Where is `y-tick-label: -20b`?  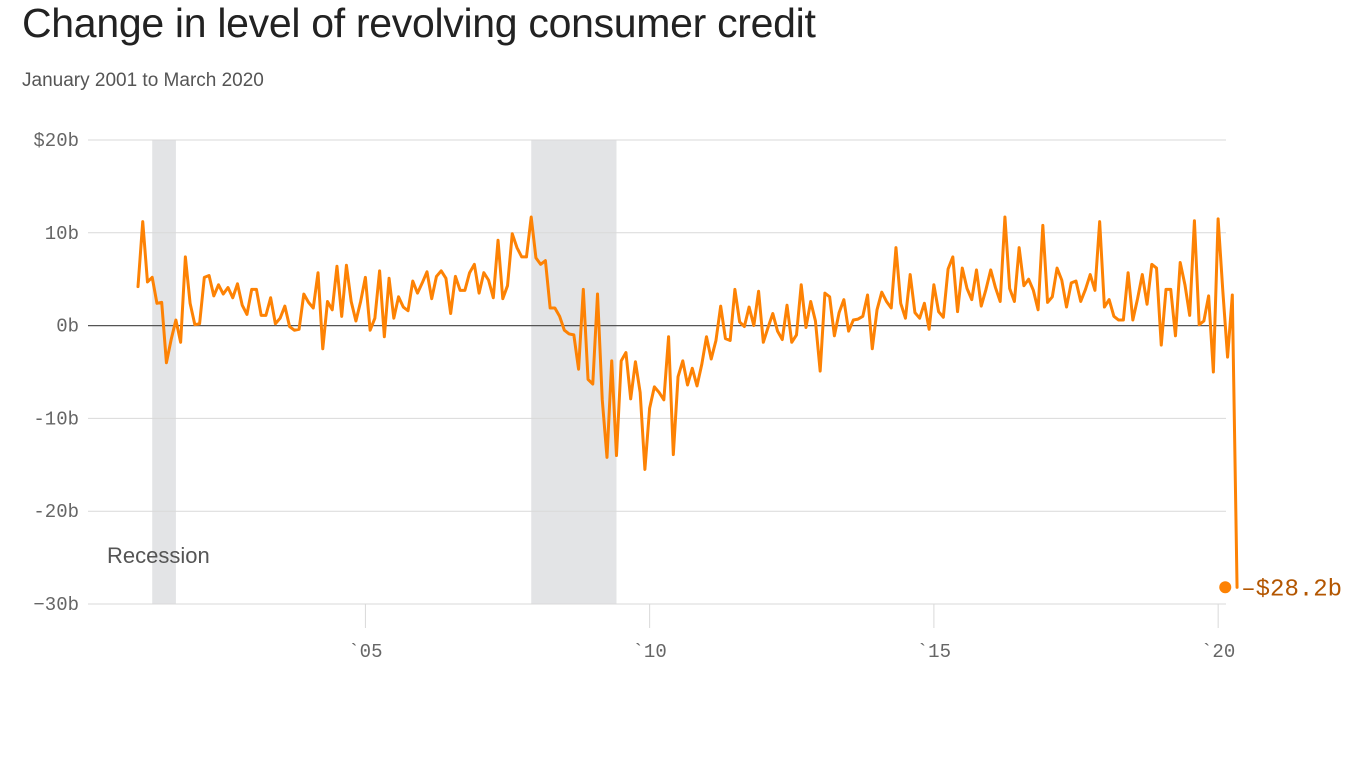 y-tick-label: -20b is located at coordinates (56, 512).